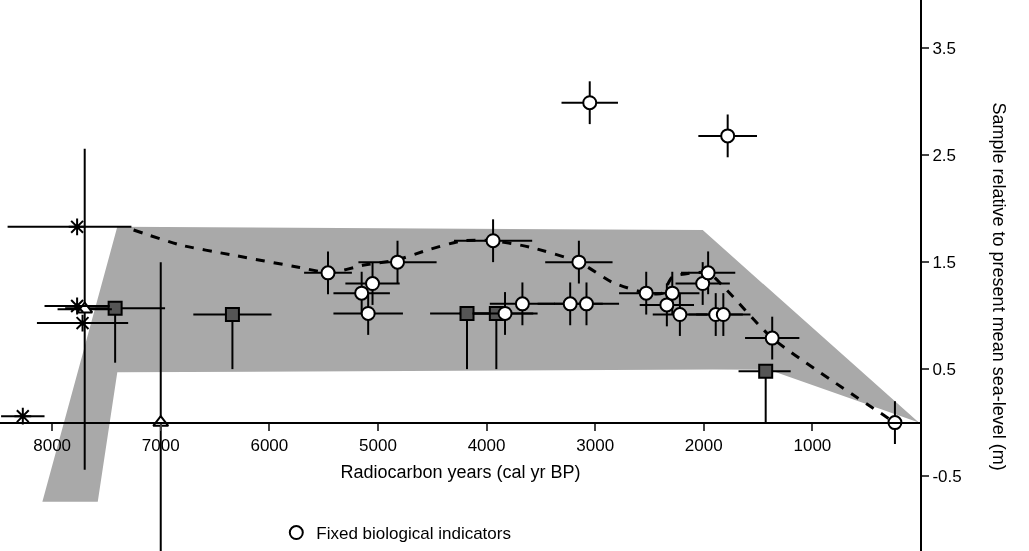 This screenshot has height=551, width=1029. I want to click on x-tick-label: 1000, so click(812, 446).